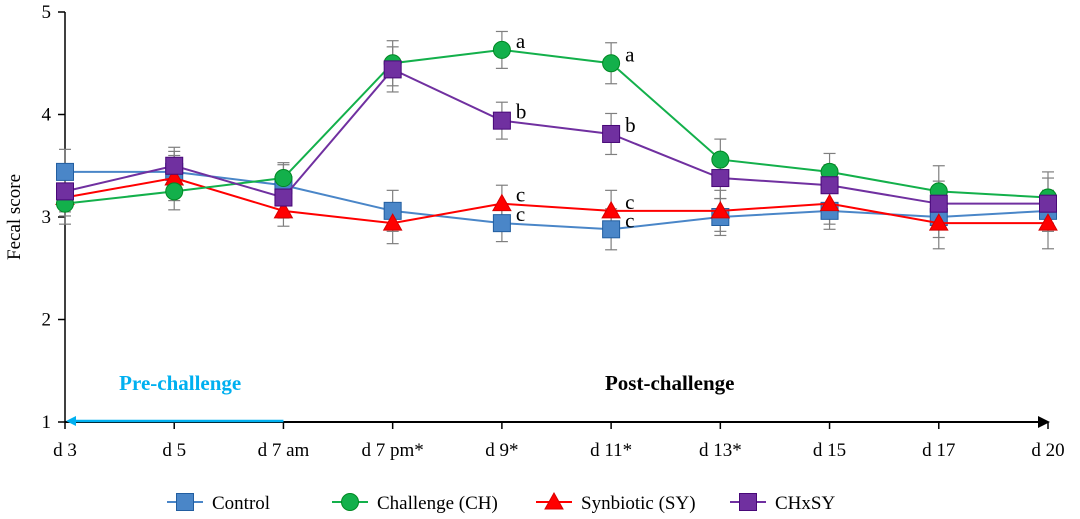 This screenshot has width=1080, height=519. What do you see at coordinates (669, 383) in the screenshot?
I see `post-challenge-label: Post-challenge` at bounding box center [669, 383].